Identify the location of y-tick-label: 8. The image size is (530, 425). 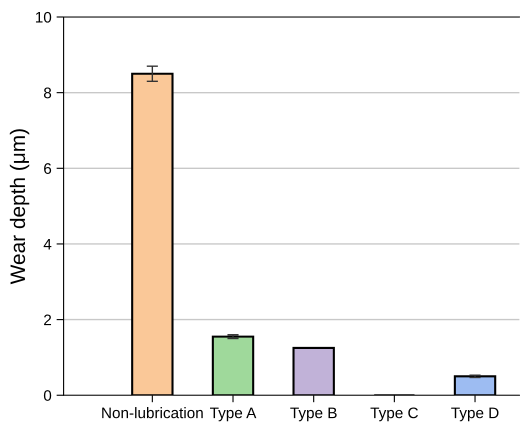
(48, 93).